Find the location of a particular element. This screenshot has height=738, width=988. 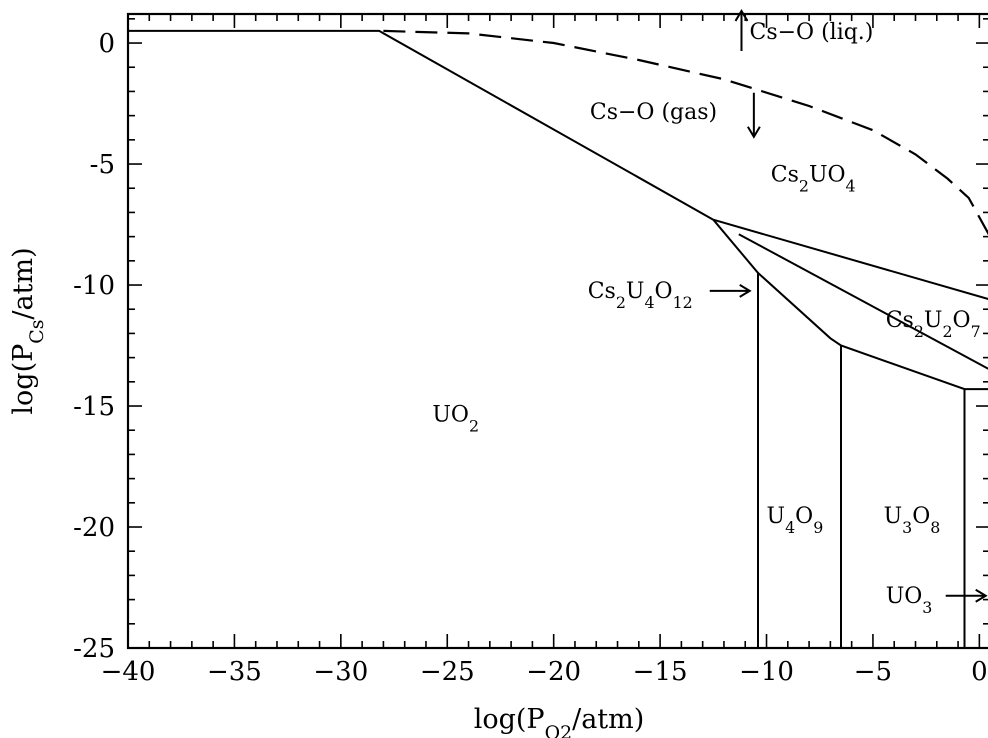

x-tick-label: −30 is located at coordinates (340, 672).